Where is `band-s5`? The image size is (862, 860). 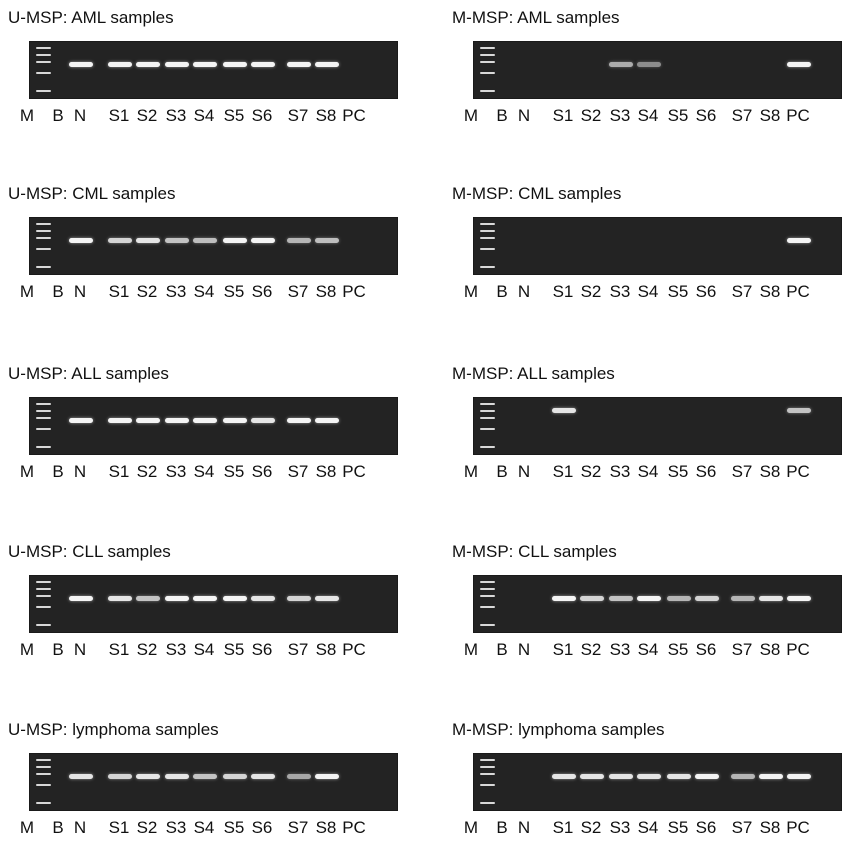
band-s5 is located at coordinates (679, 776).